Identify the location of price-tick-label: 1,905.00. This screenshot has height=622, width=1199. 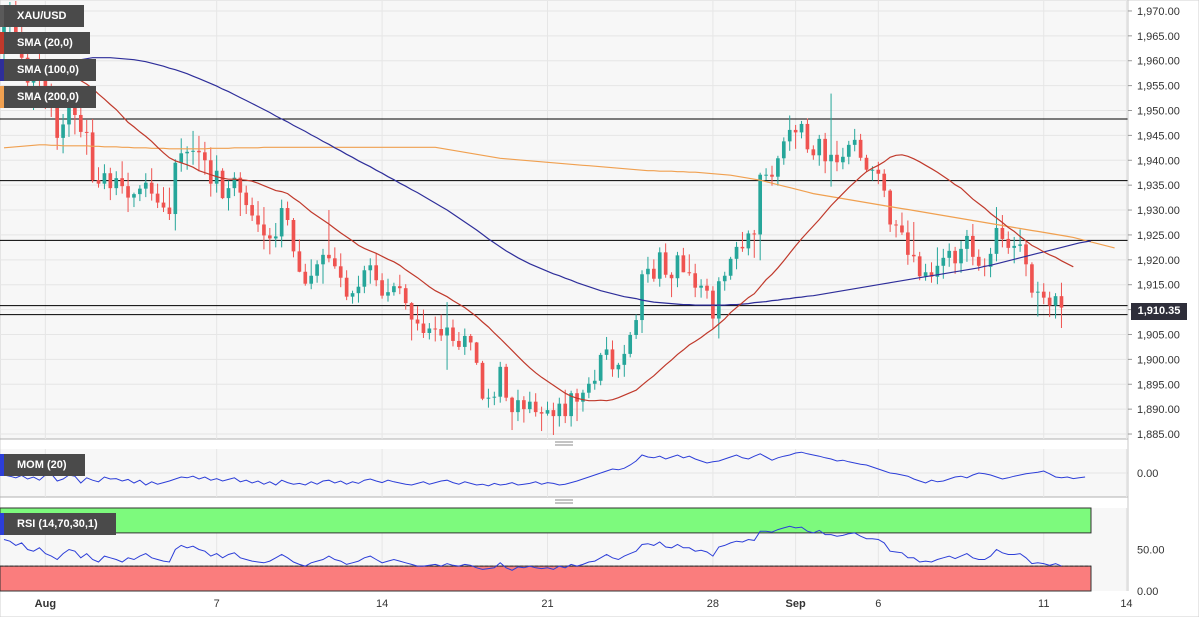
(1158, 335).